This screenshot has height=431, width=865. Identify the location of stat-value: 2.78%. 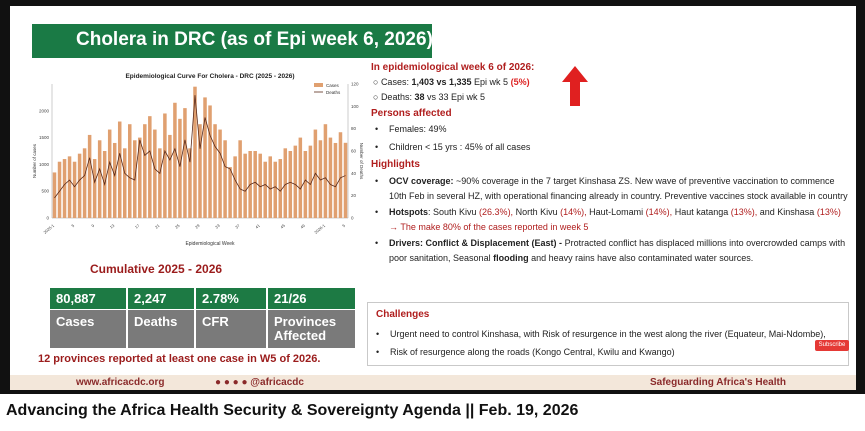
(231, 298).